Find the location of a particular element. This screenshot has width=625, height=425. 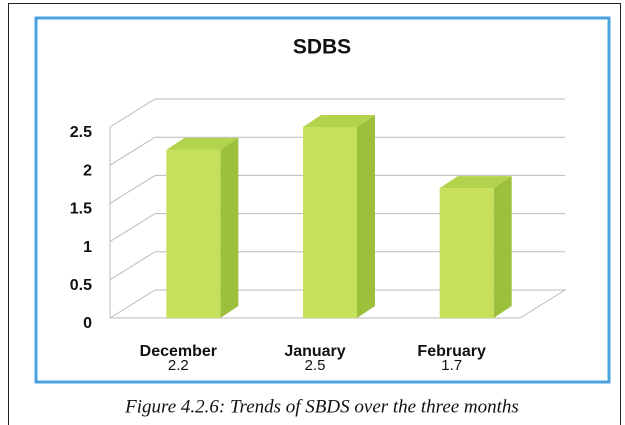

x-tick-label: January is located at coordinates (314, 351).